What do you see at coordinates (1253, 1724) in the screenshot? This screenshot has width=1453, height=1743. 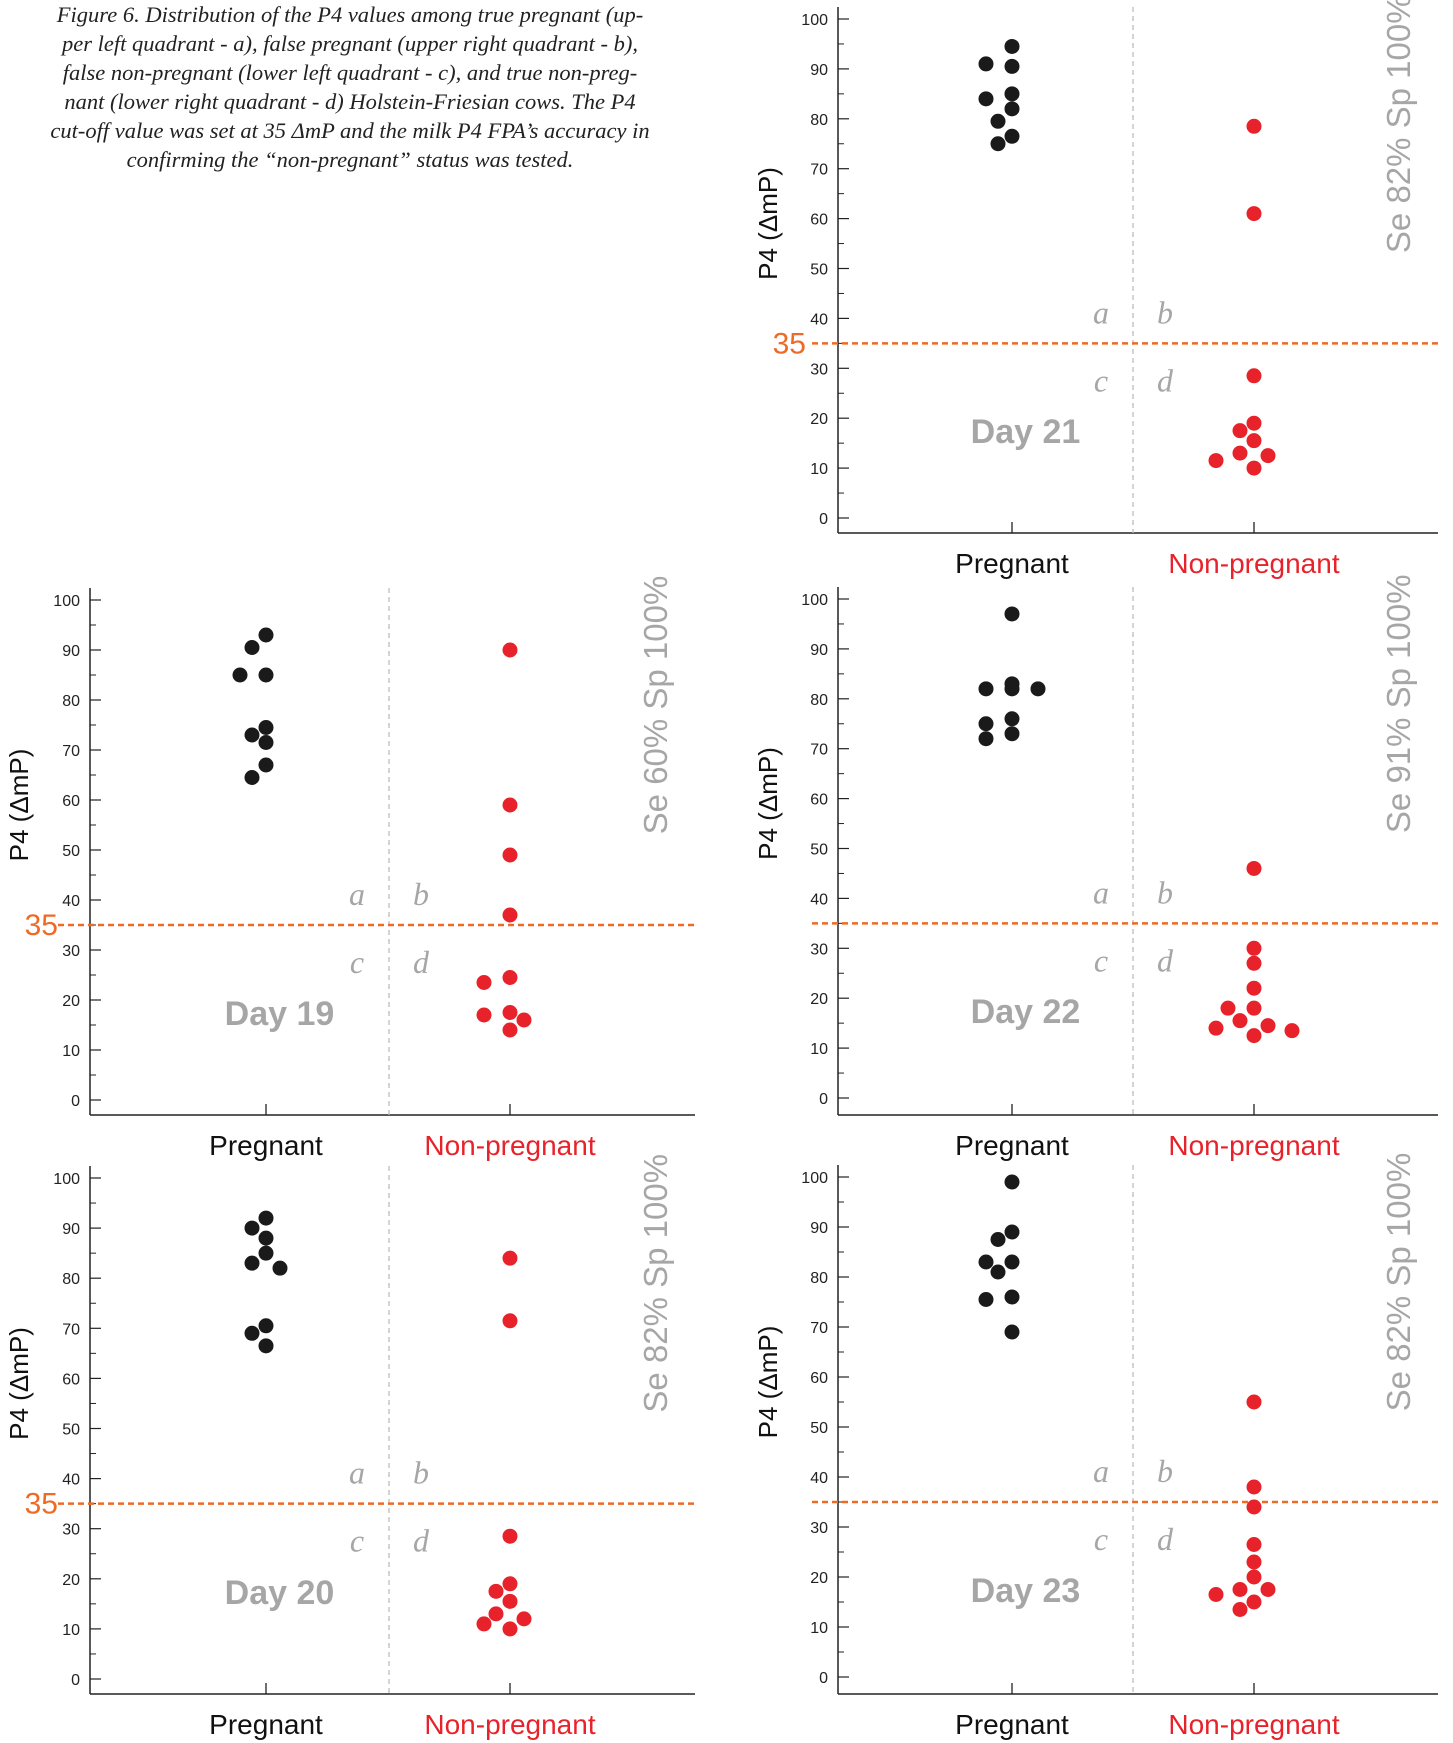 I see `x-category-label: Non-pregnant` at bounding box center [1253, 1724].